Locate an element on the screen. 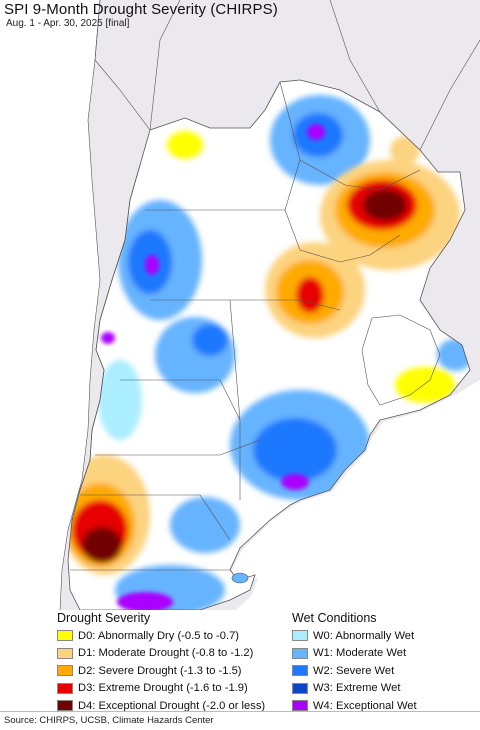  map-title: SPI 9-Month Drought Severity (CHIRPS) is located at coordinates (141, 9).